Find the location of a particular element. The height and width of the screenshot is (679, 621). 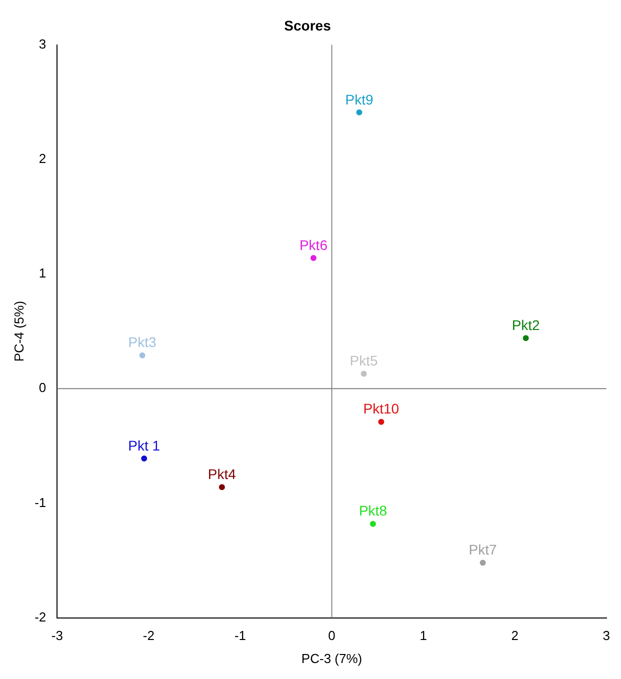

x-tick-label: -1 is located at coordinates (240, 636).